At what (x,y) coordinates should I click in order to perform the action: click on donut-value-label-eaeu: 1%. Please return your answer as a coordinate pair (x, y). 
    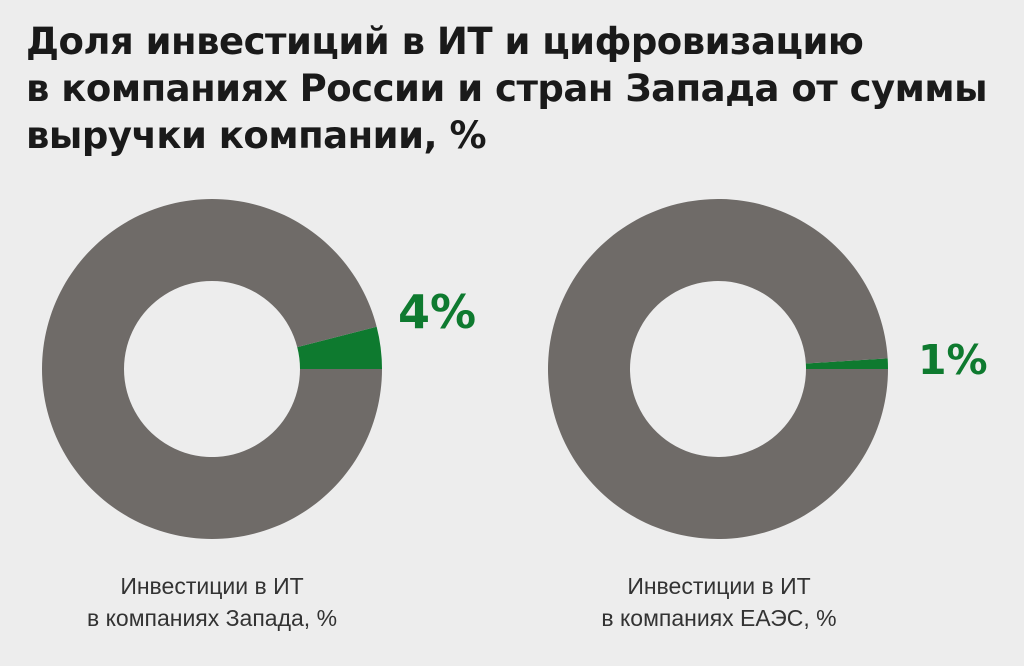
    Looking at the image, I should click on (953, 360).